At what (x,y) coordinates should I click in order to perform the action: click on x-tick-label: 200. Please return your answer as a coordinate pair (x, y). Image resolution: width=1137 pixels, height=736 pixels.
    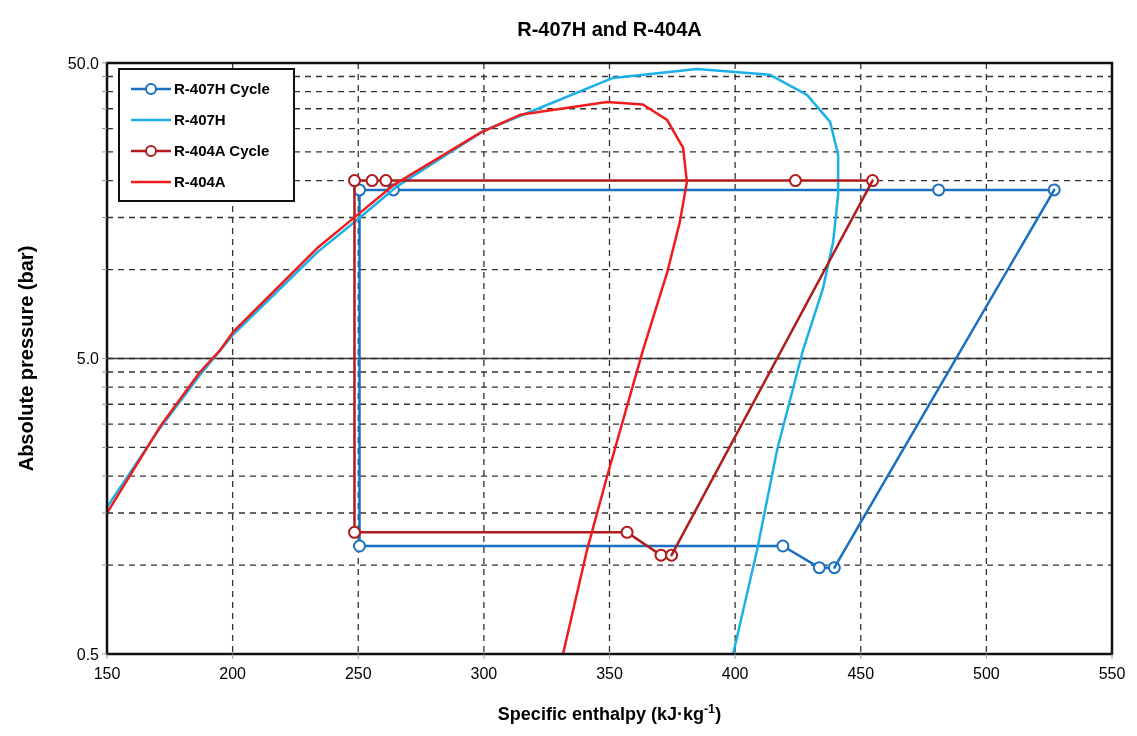
    Looking at the image, I should click on (233, 673).